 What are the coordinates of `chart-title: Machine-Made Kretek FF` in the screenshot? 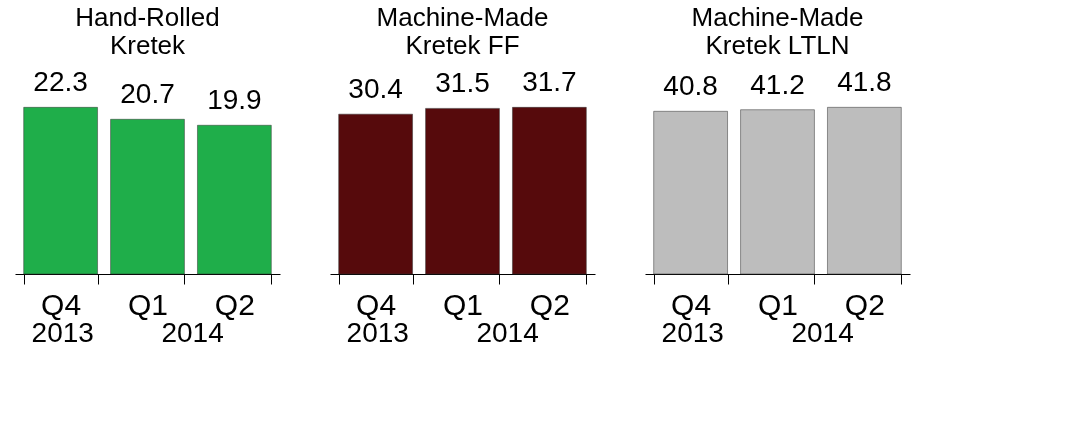 It's located at (462, 31).